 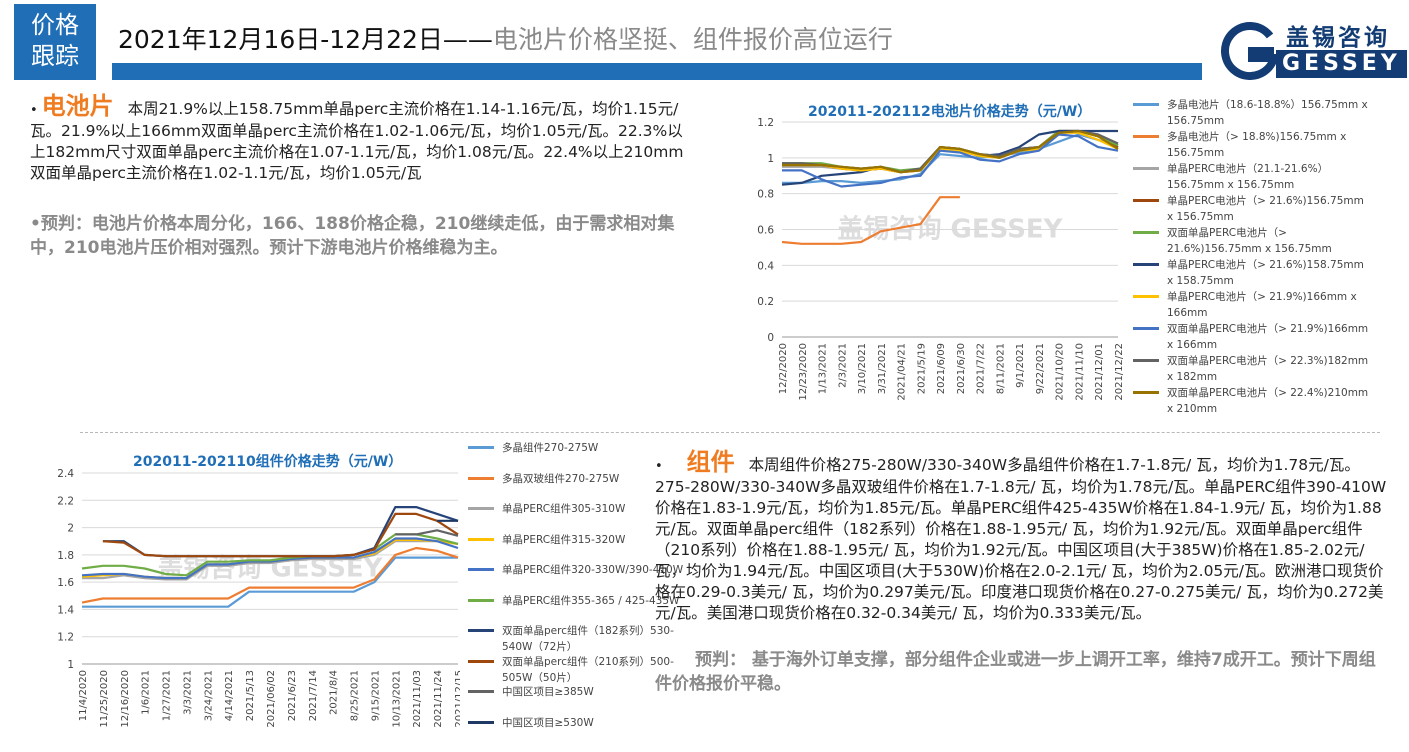 I want to click on gessey-logo-icon, so click(x=1250, y=51).